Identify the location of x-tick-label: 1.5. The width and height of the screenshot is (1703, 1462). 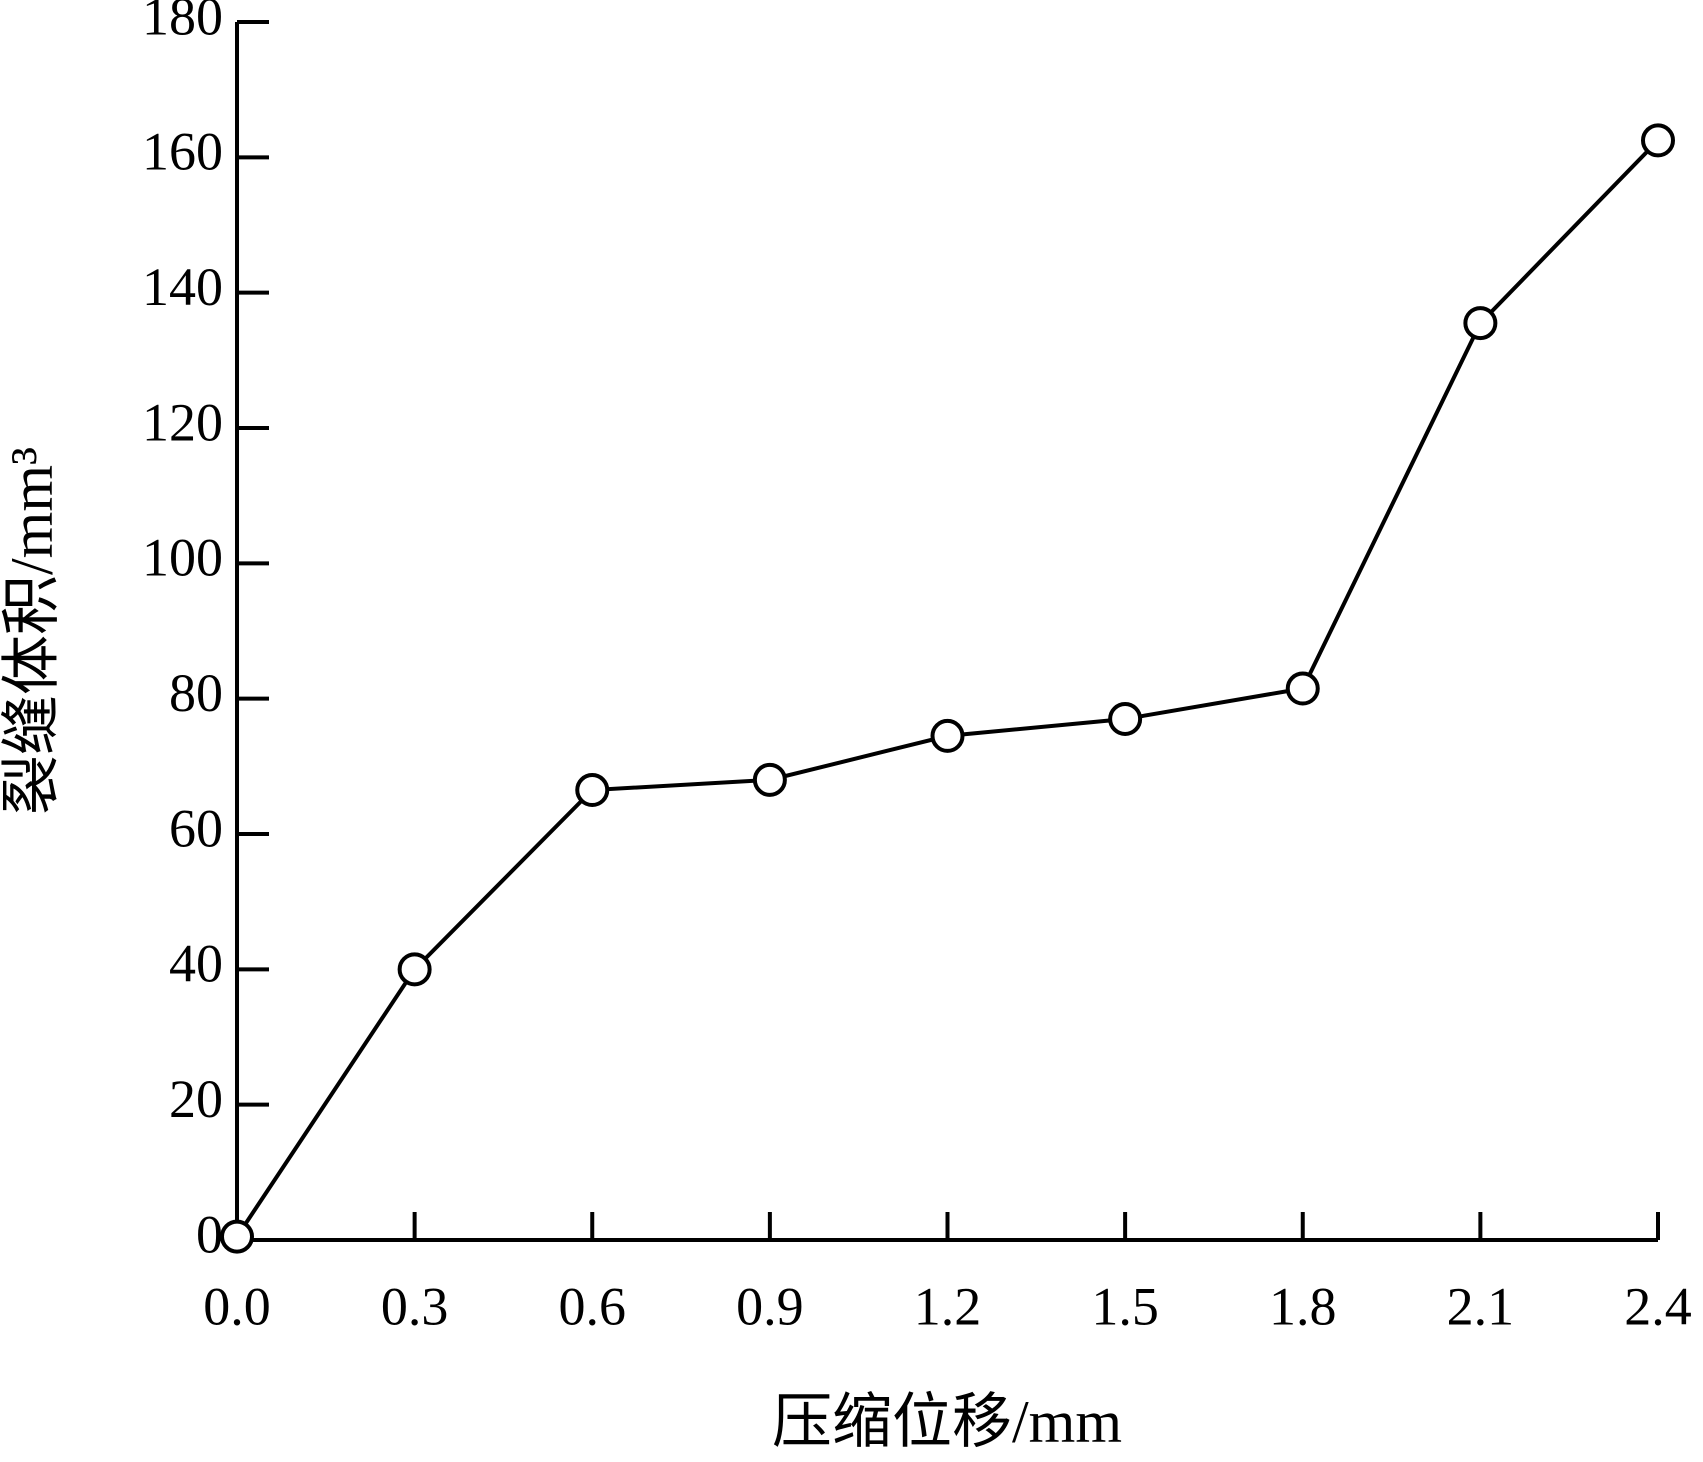
(1125, 1306).